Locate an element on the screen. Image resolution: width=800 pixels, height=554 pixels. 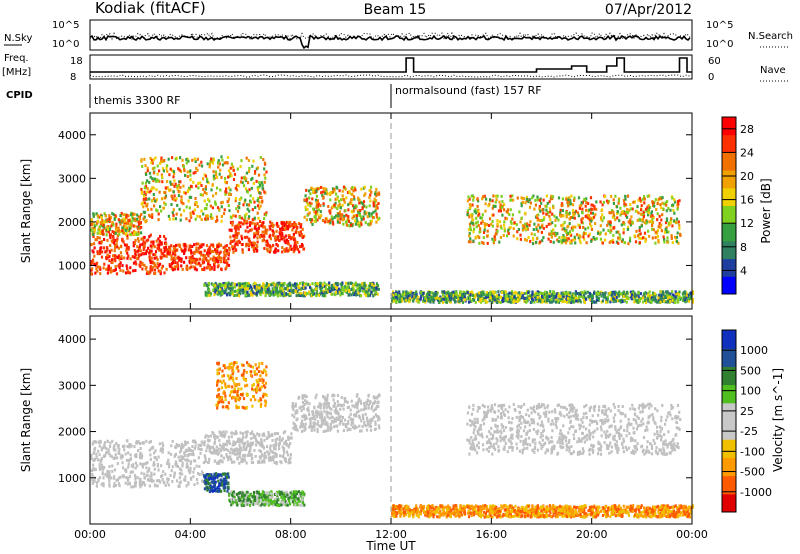
freq-tick-bottom: 8 is located at coordinates (73, 77).